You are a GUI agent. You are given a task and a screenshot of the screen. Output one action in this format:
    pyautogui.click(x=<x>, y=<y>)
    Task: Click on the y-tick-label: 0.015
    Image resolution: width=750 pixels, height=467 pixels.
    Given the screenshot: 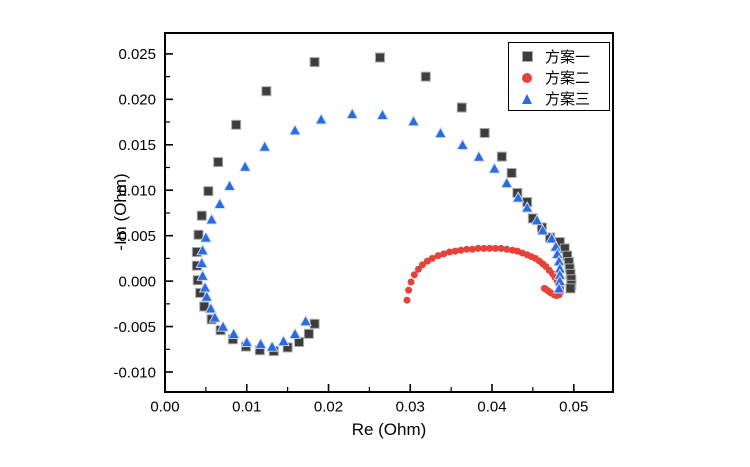 What is the action you would take?
    pyautogui.click(x=137, y=145)
    